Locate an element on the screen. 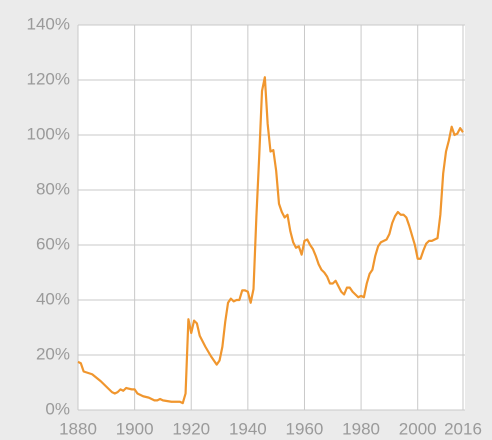 The width and height of the screenshot is (492, 440). x-tick-label: 1880 is located at coordinates (78, 428).